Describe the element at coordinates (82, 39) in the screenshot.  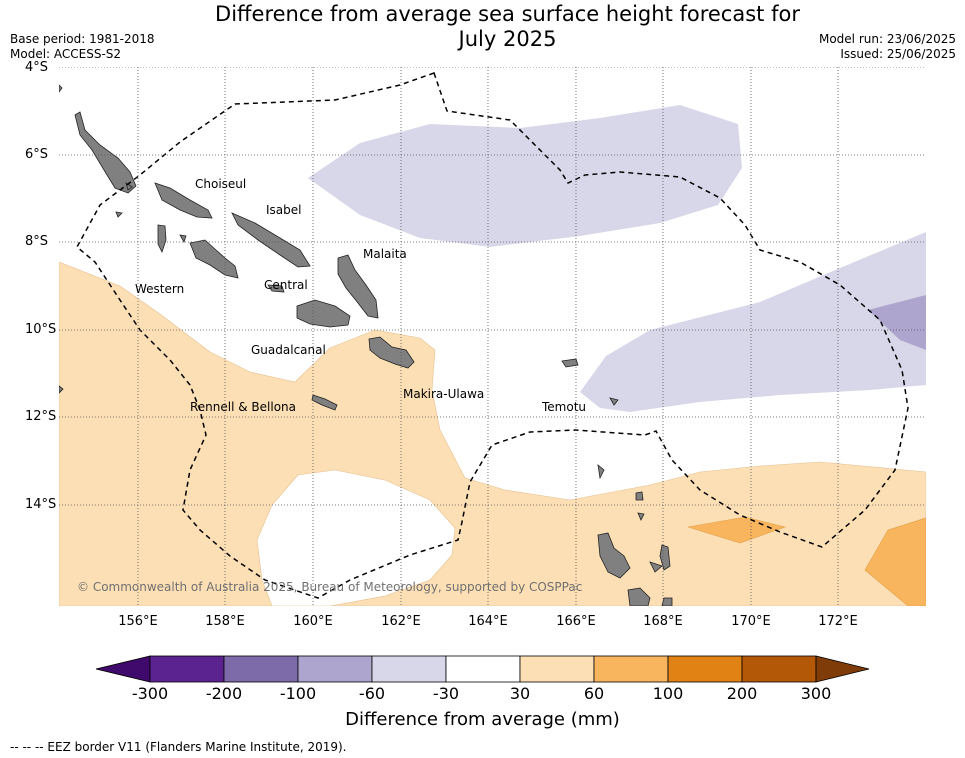
I see `base-period: Base period: 1981-2018` at that location.